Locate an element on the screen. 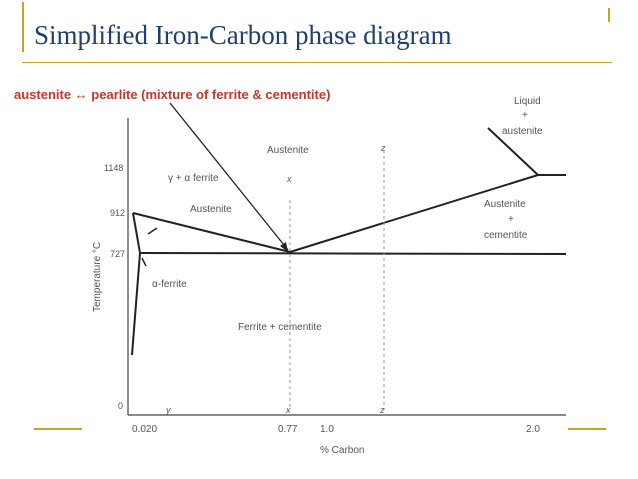 The image size is (638, 479). region-alpha-ferrite: α-ferrite is located at coordinates (169, 284).